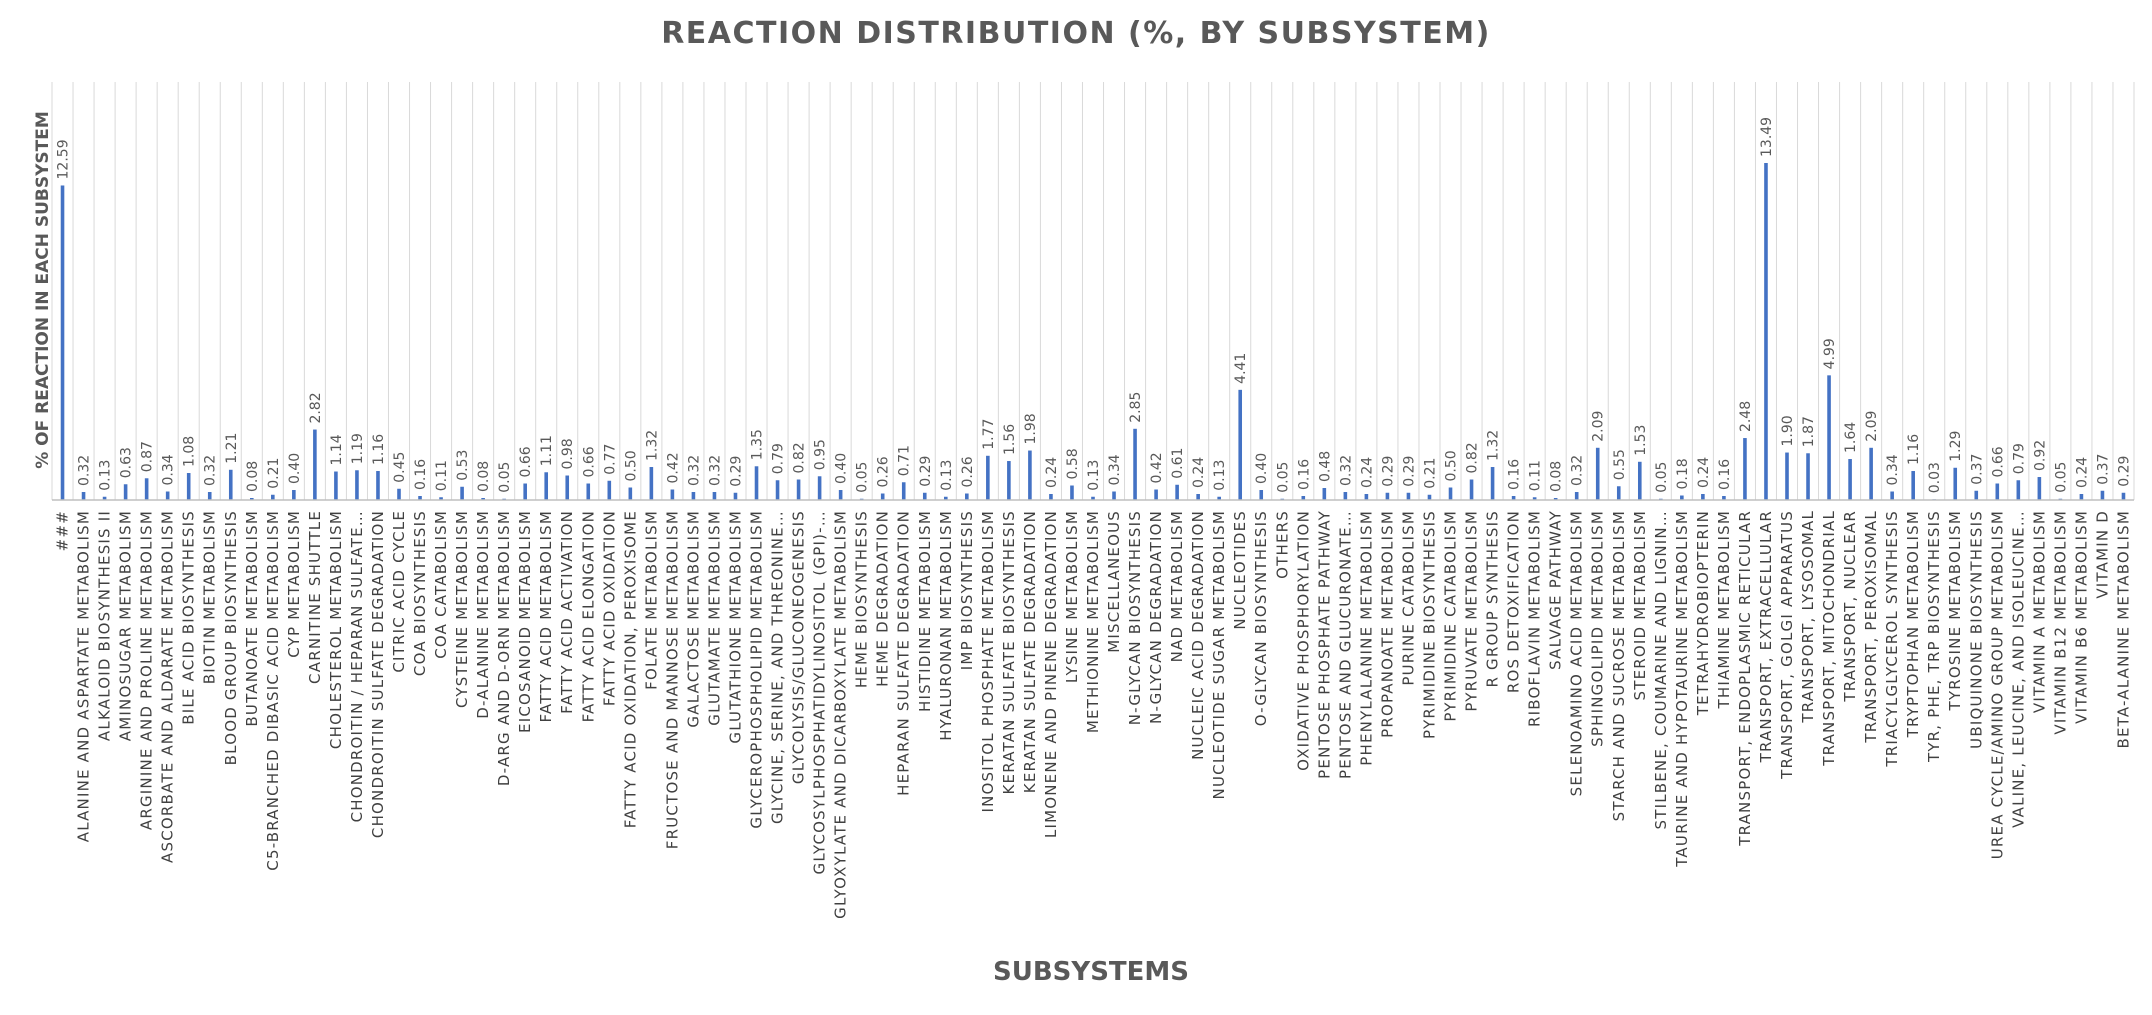 This screenshot has height=1015, width=2152. What do you see at coordinates (1767, 137) in the screenshot?
I see `data-label: 13.49` at bounding box center [1767, 137].